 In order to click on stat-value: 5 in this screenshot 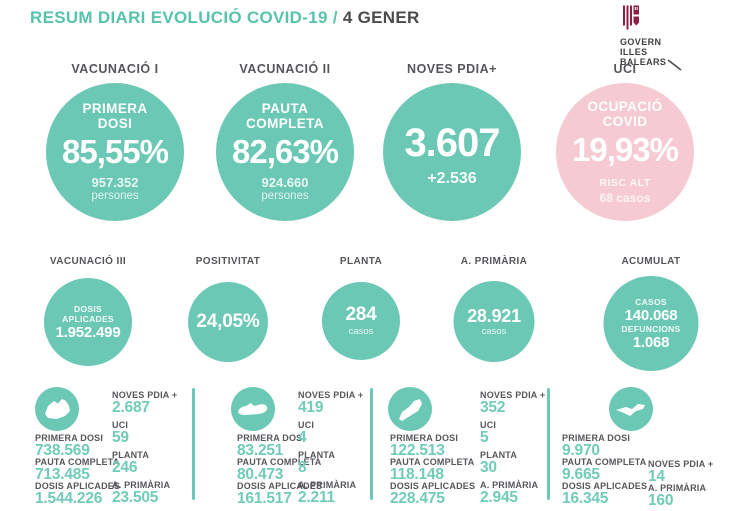, I will do `click(484, 437)`.